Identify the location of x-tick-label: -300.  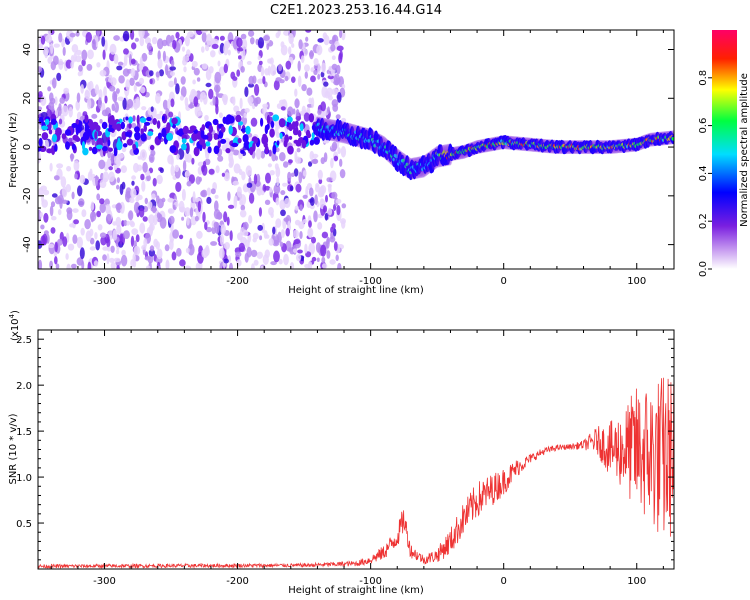
(104, 581).